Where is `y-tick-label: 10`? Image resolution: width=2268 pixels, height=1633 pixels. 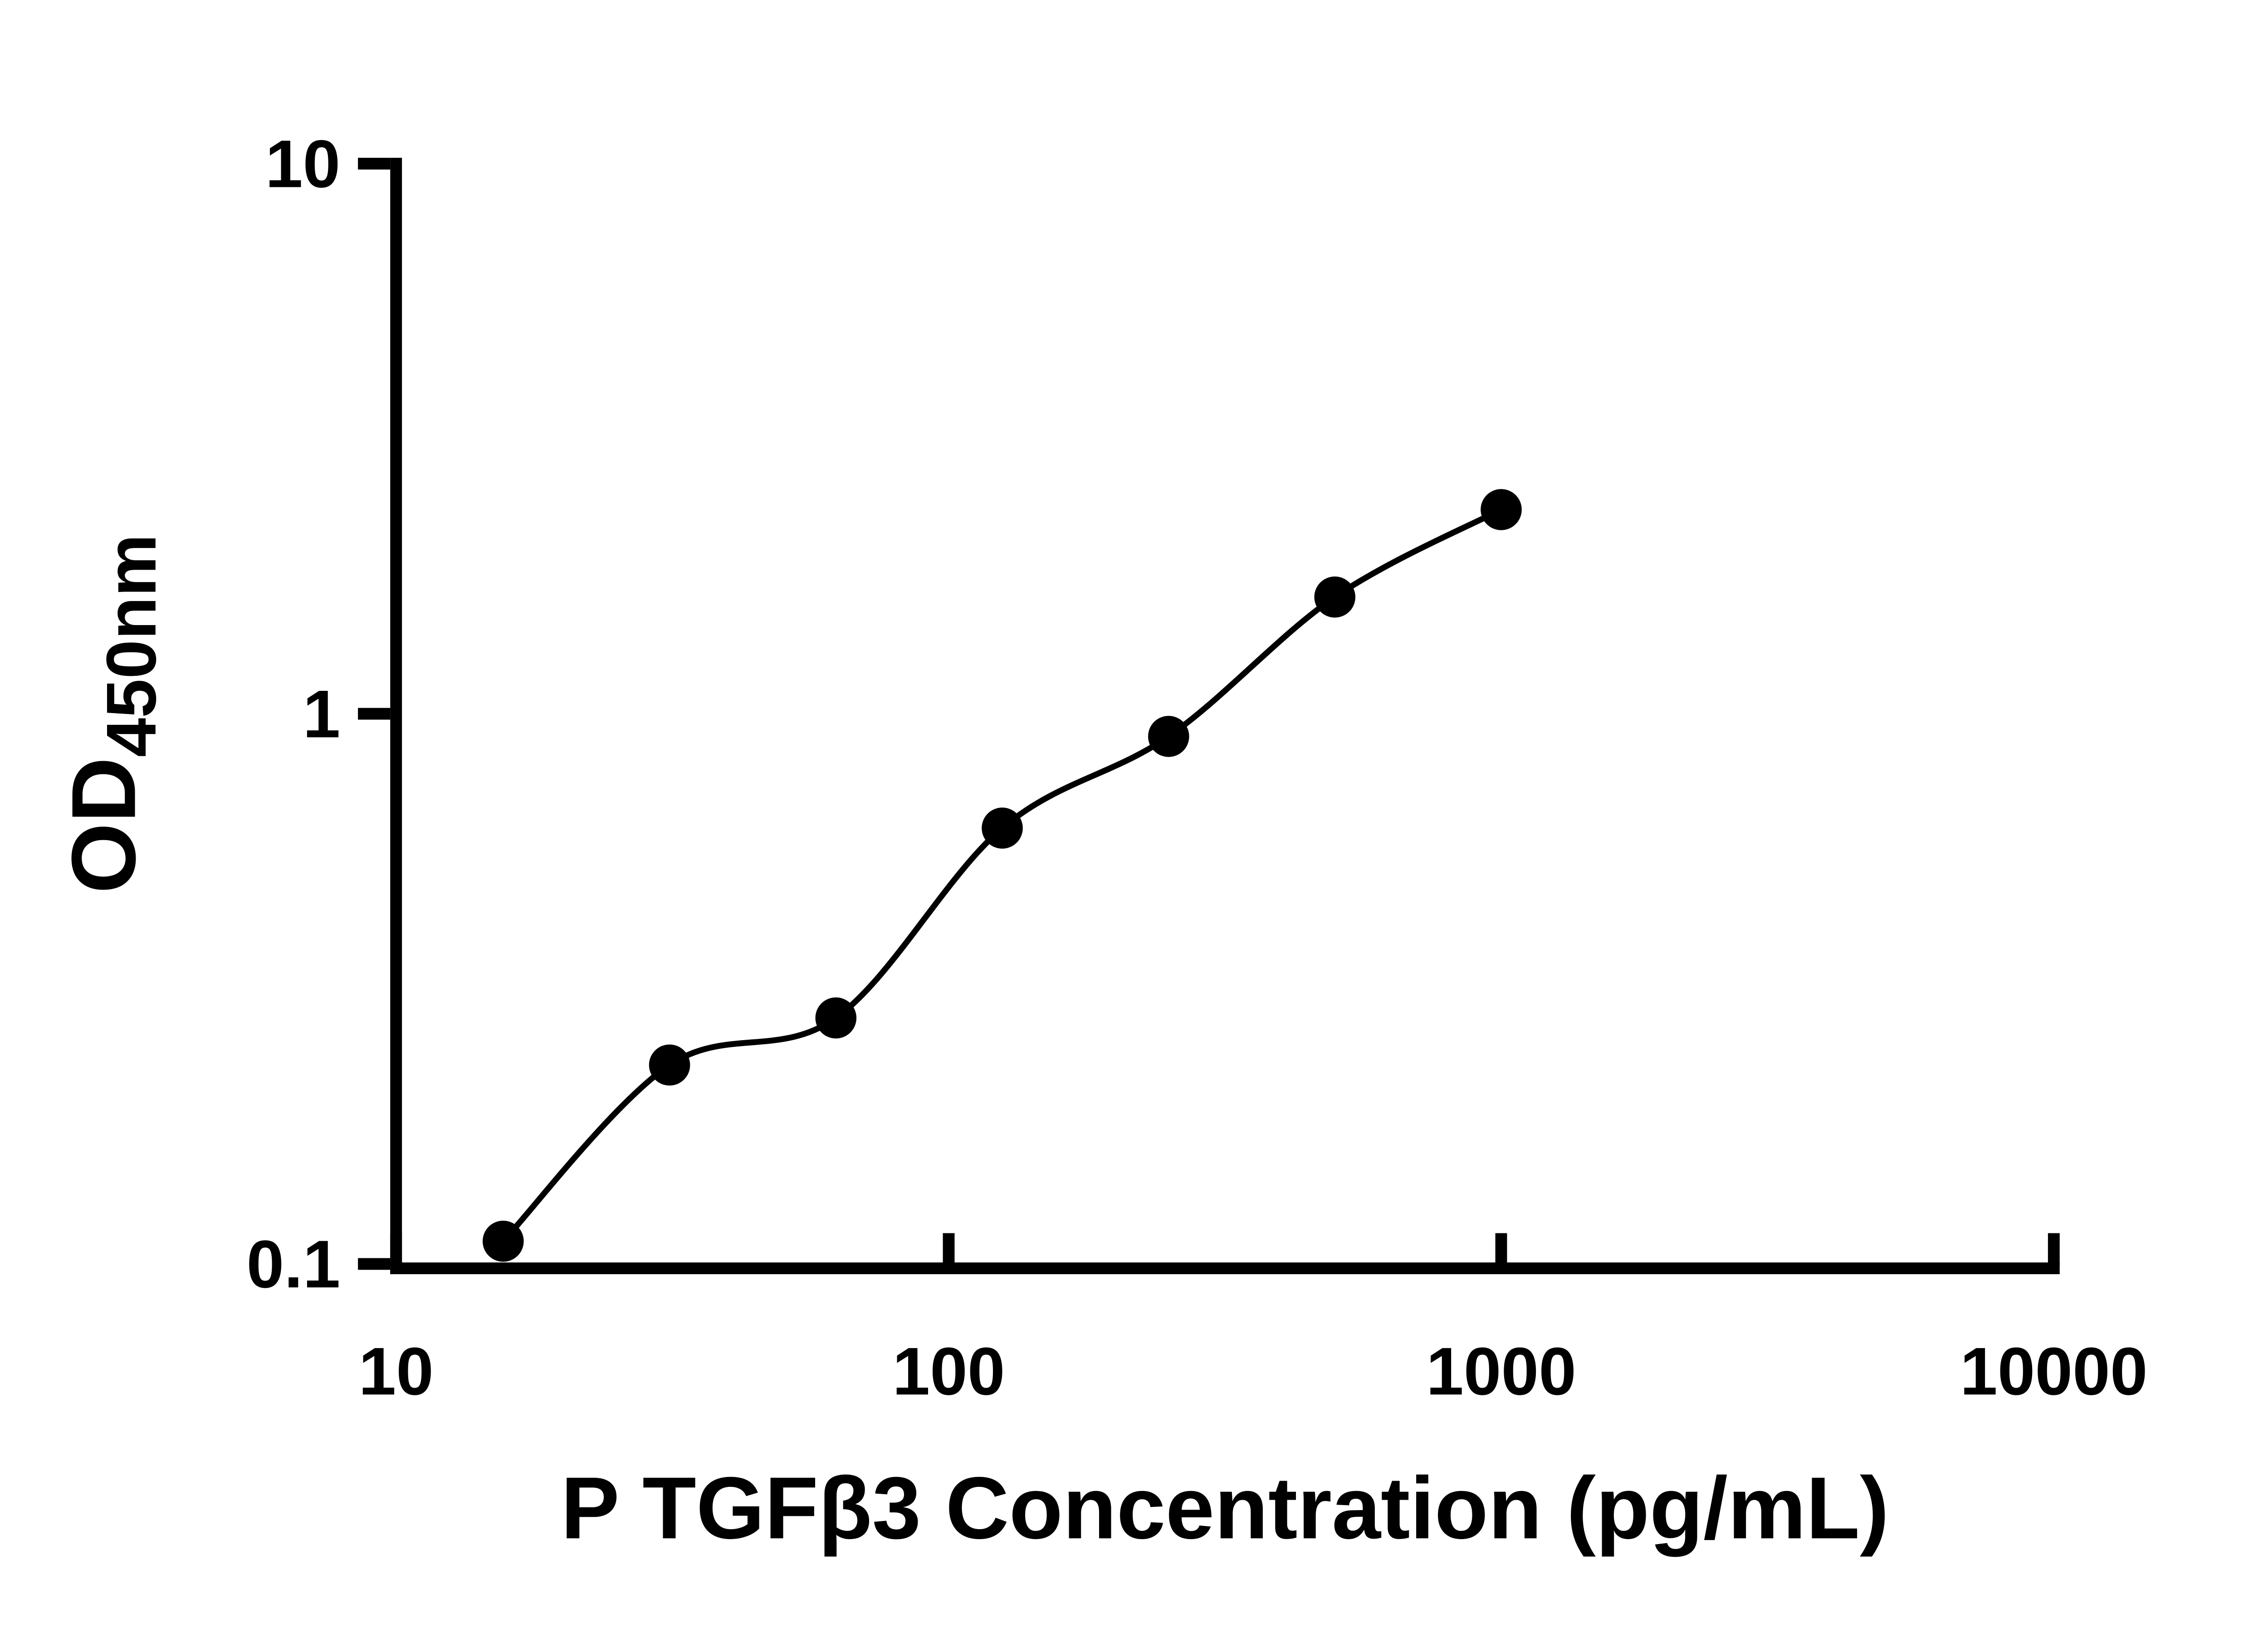
y-tick-label: 10 is located at coordinates (303, 164).